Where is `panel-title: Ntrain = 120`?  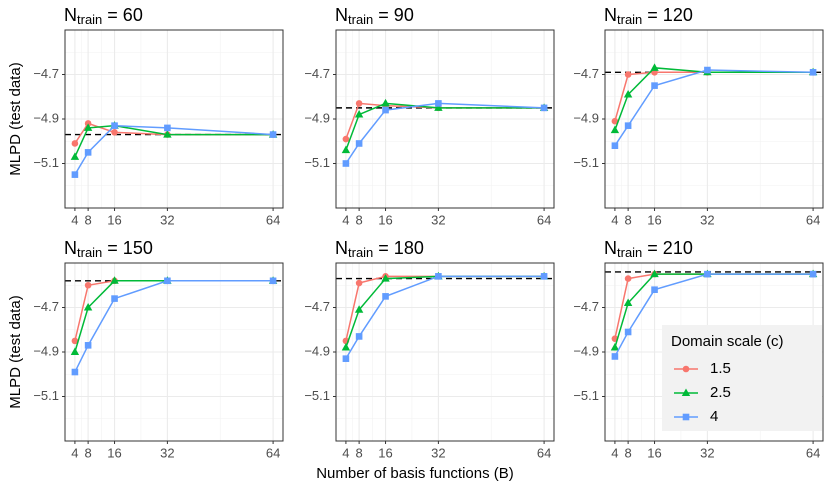 panel-title: Ntrain = 120 is located at coordinates (648, 16).